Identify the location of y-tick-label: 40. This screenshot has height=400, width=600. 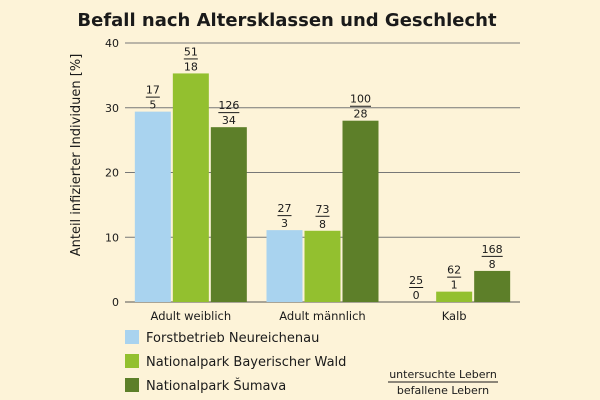
(112, 43).